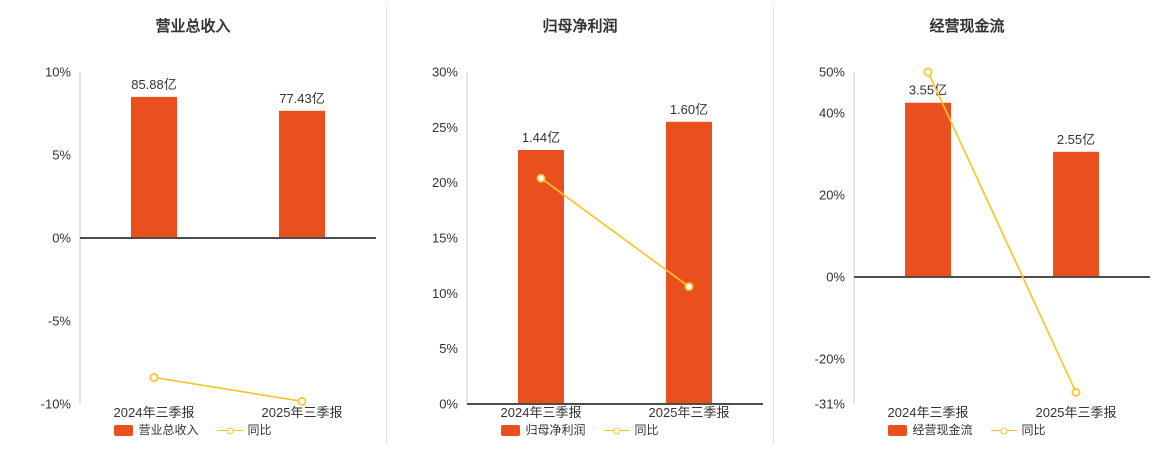  Describe the element at coordinates (1018, 430) in the screenshot. I see `legend-item-cash-flow-yoy: 同比` at that location.